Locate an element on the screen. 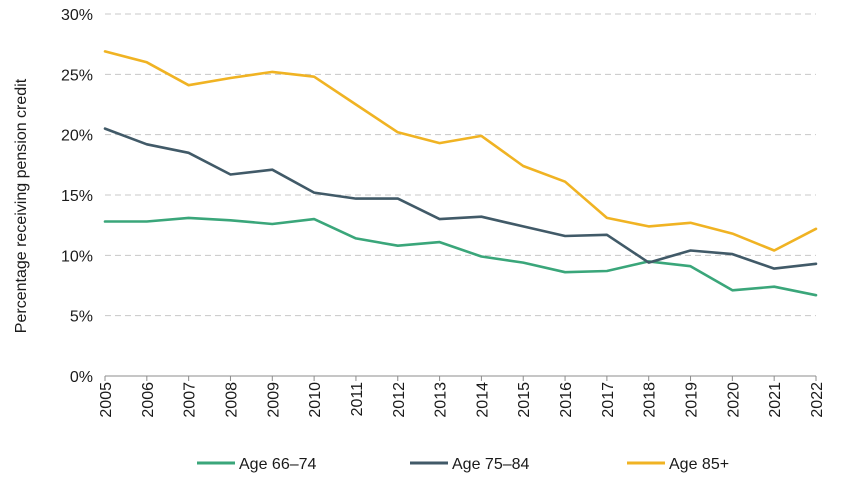 This screenshot has height=487, width=848. y-tick-label: 25% is located at coordinates (77, 75).